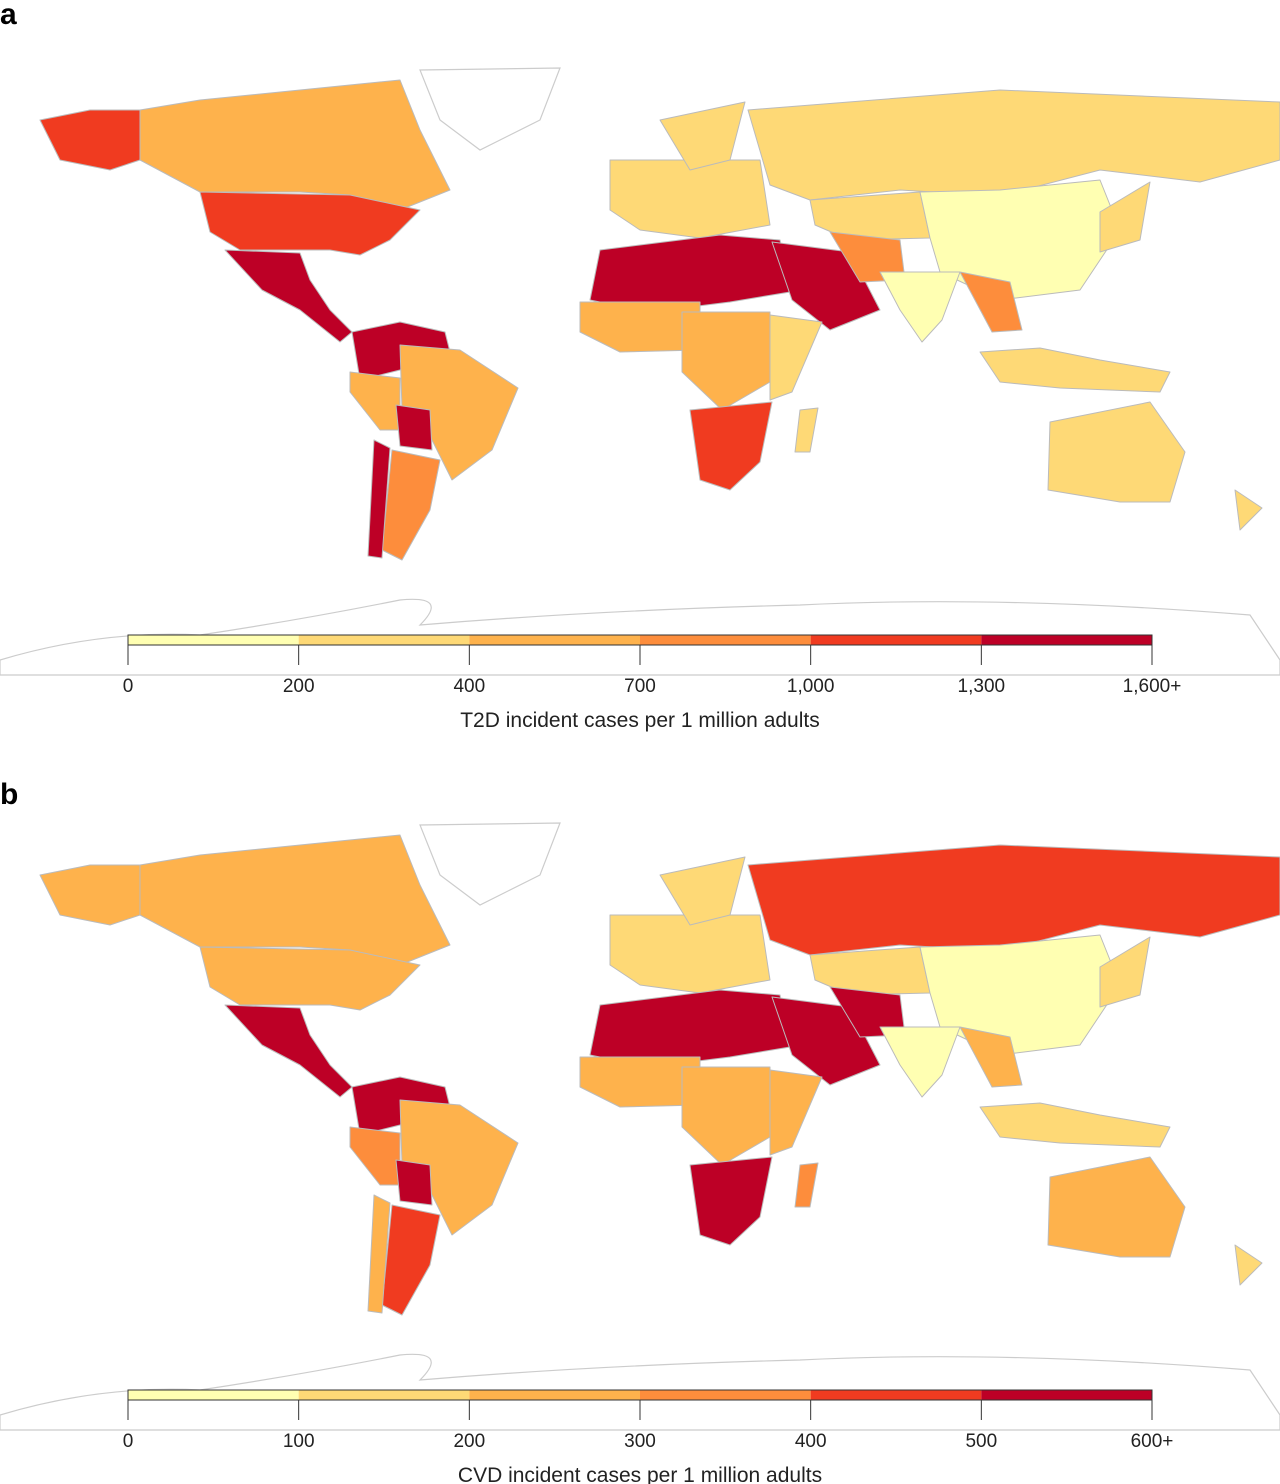  I want to click on legend-title: CVD incident cases per 1 million adults, so click(640, 1474).